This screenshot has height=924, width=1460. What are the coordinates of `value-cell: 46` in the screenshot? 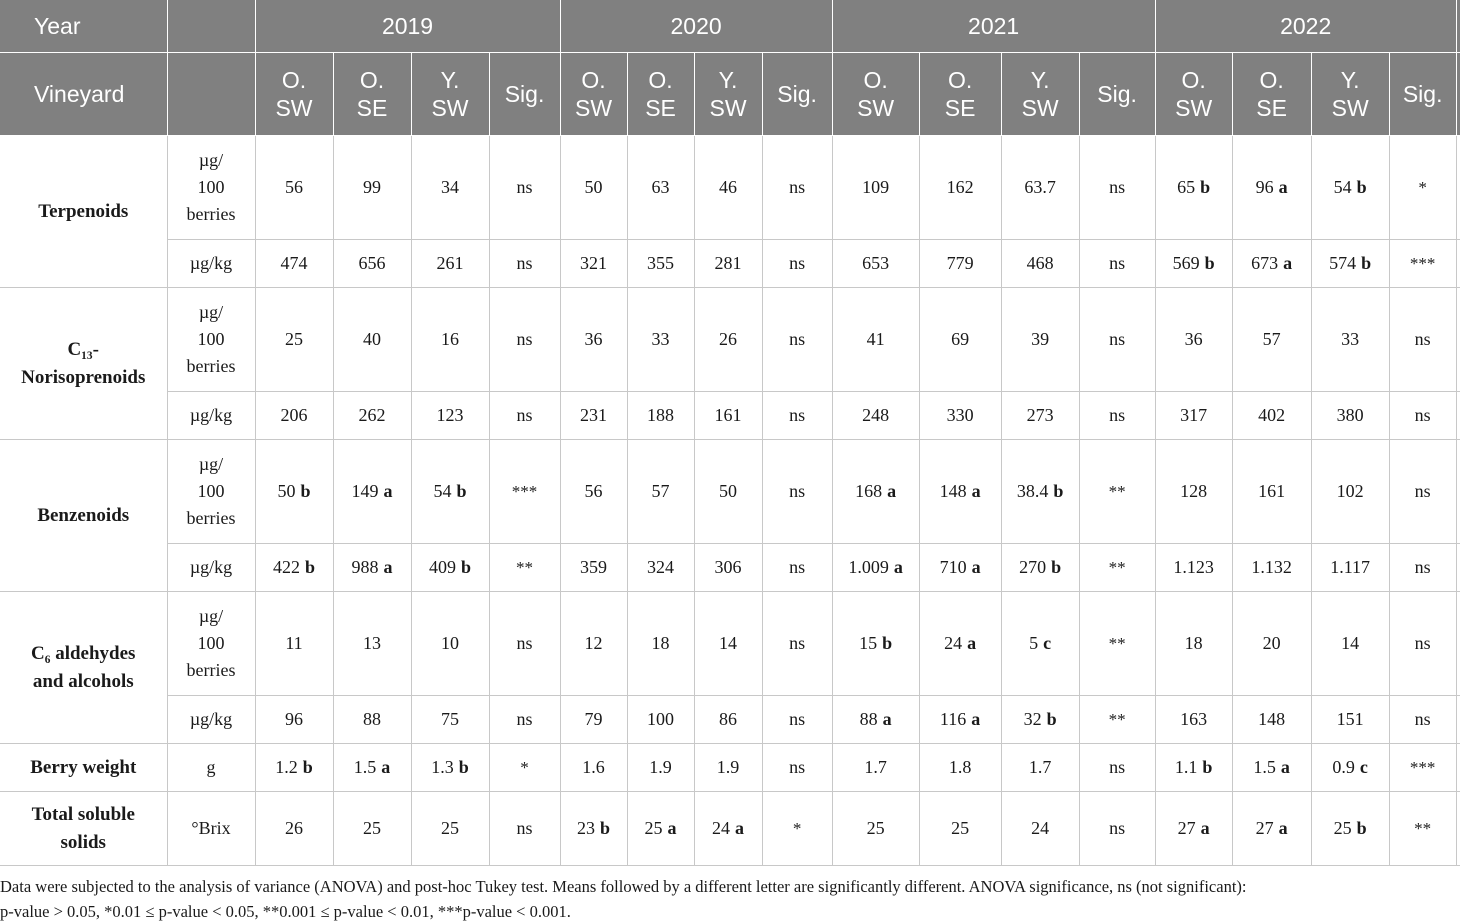 It's located at (728, 187).